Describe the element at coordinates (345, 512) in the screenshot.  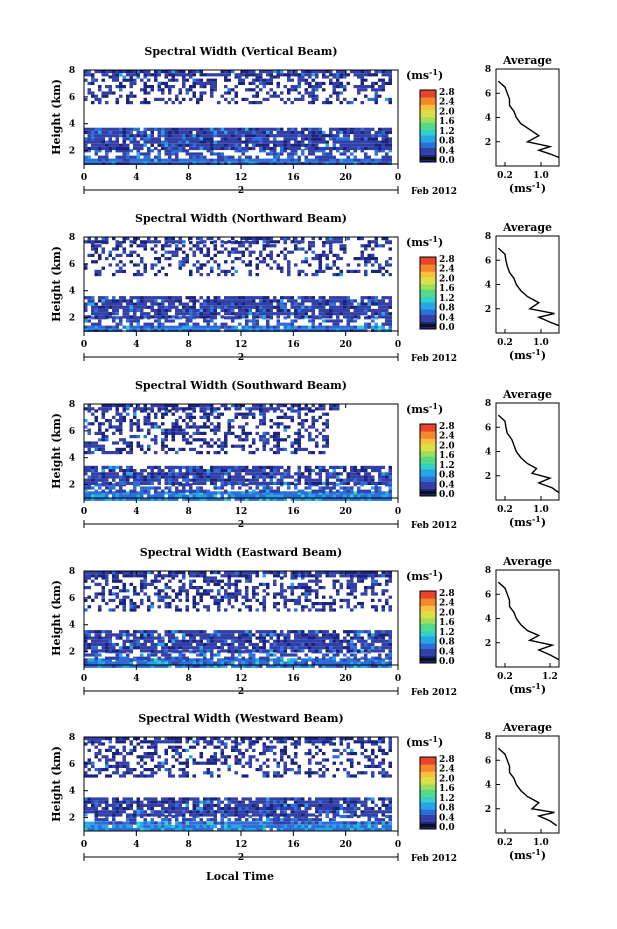
I see `x-tick-label: 20` at that location.